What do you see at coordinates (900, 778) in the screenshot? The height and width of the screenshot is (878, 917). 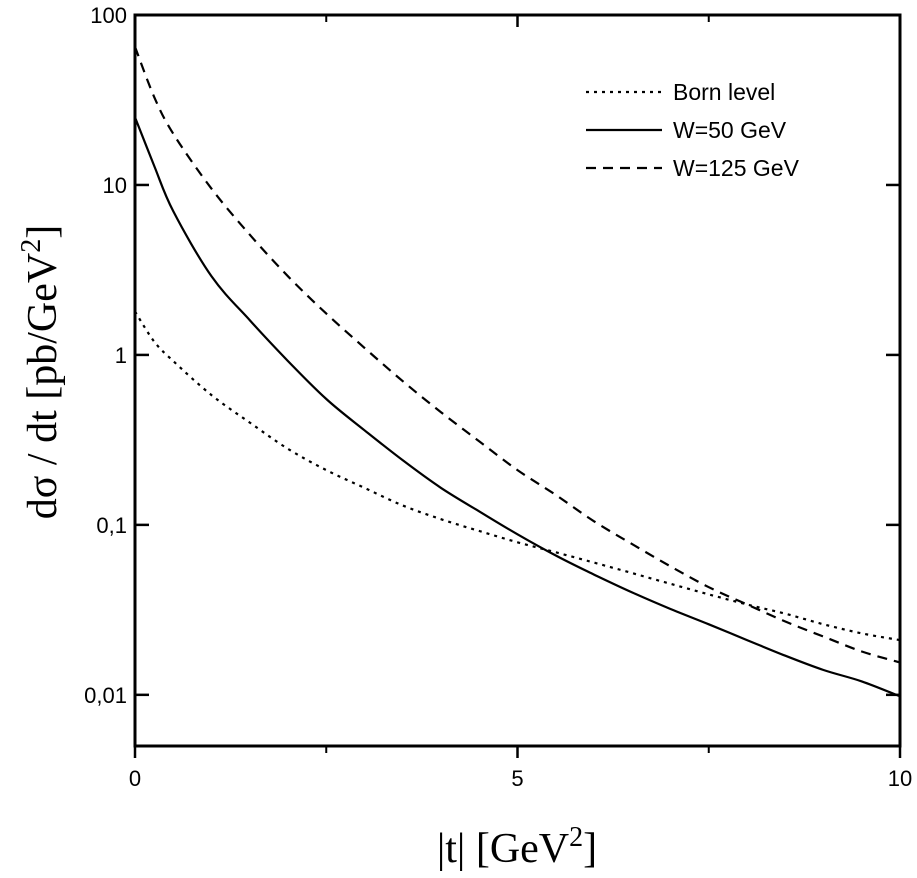 I see `x-tick-label: 10` at bounding box center [900, 778].